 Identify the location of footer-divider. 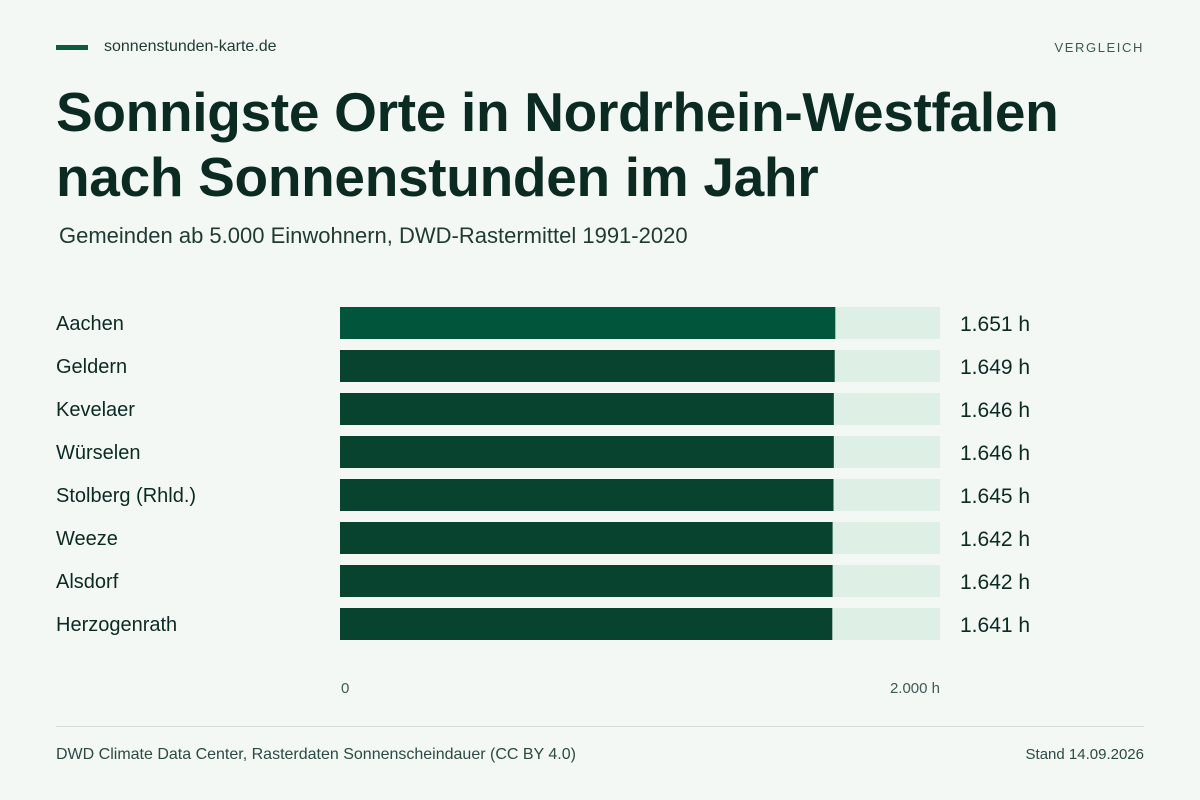
(600, 726).